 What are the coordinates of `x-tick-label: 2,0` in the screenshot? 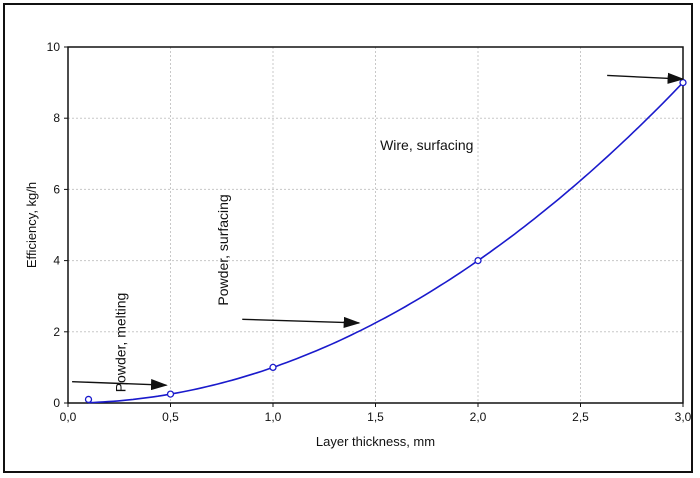 It's located at (478, 417).